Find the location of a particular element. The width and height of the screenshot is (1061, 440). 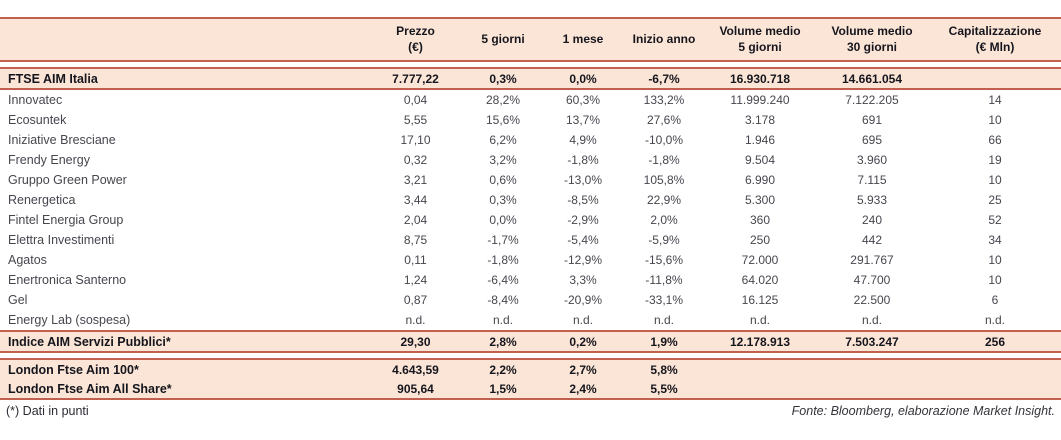

cell-inizio-anno: 22,9% is located at coordinates (664, 200).